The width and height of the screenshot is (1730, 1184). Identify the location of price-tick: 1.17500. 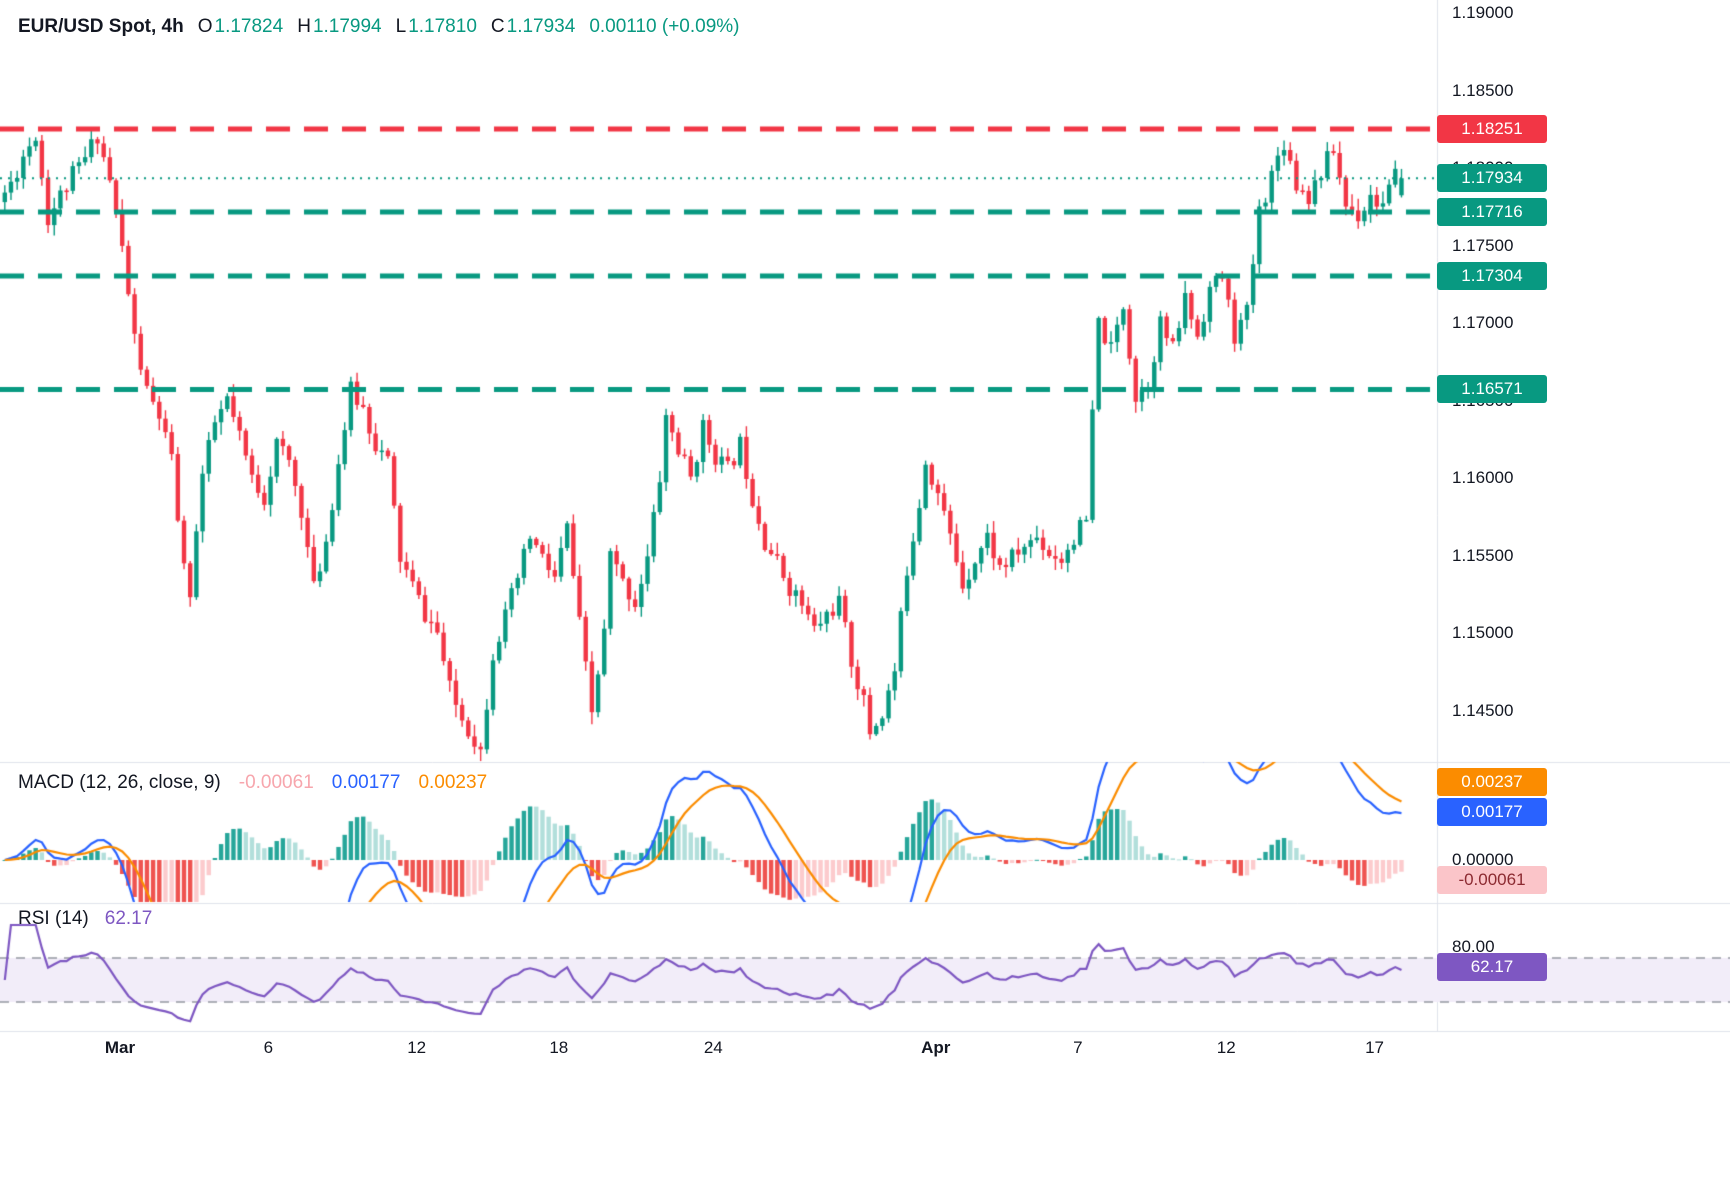
(1483, 245).